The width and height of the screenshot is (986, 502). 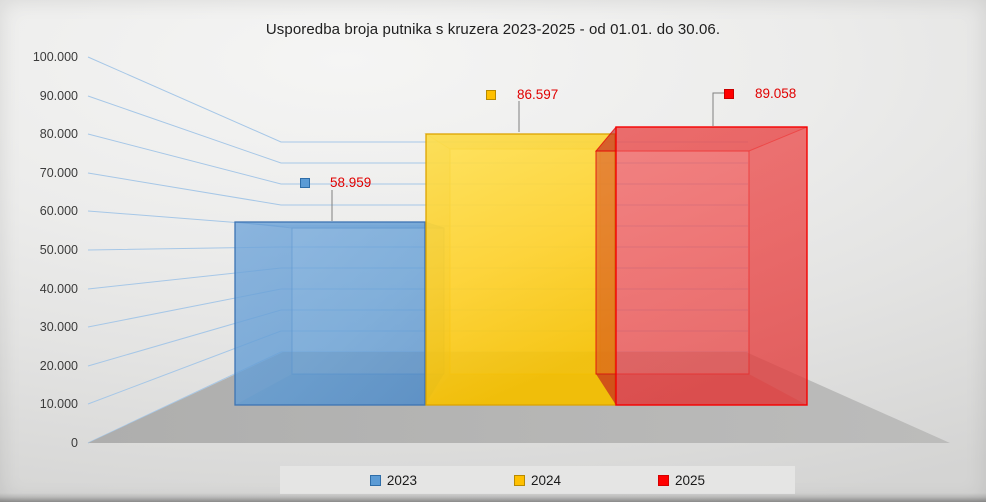 I want to click on y-axis-tick: 70.000, so click(x=58, y=173).